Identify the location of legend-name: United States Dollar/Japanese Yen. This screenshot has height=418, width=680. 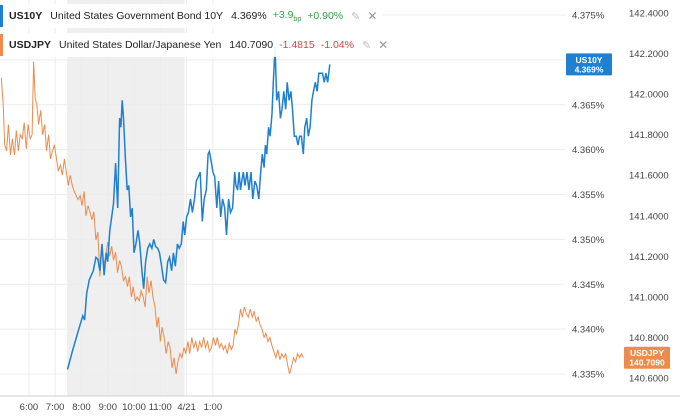
(140, 45).